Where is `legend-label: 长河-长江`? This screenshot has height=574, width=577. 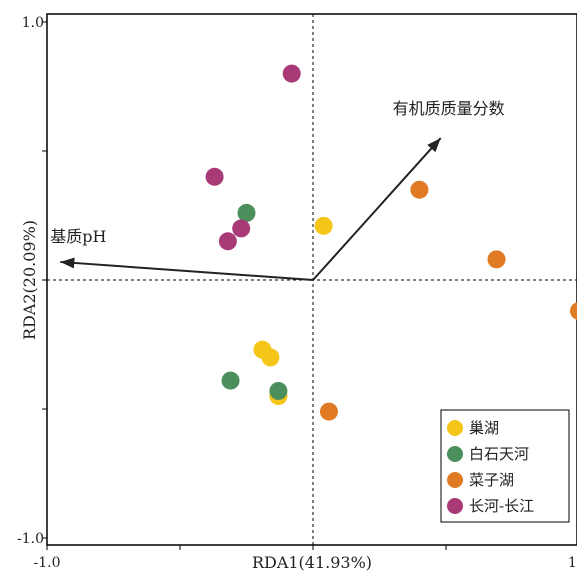
legend-label: 长河-长江 is located at coordinates (501, 506).